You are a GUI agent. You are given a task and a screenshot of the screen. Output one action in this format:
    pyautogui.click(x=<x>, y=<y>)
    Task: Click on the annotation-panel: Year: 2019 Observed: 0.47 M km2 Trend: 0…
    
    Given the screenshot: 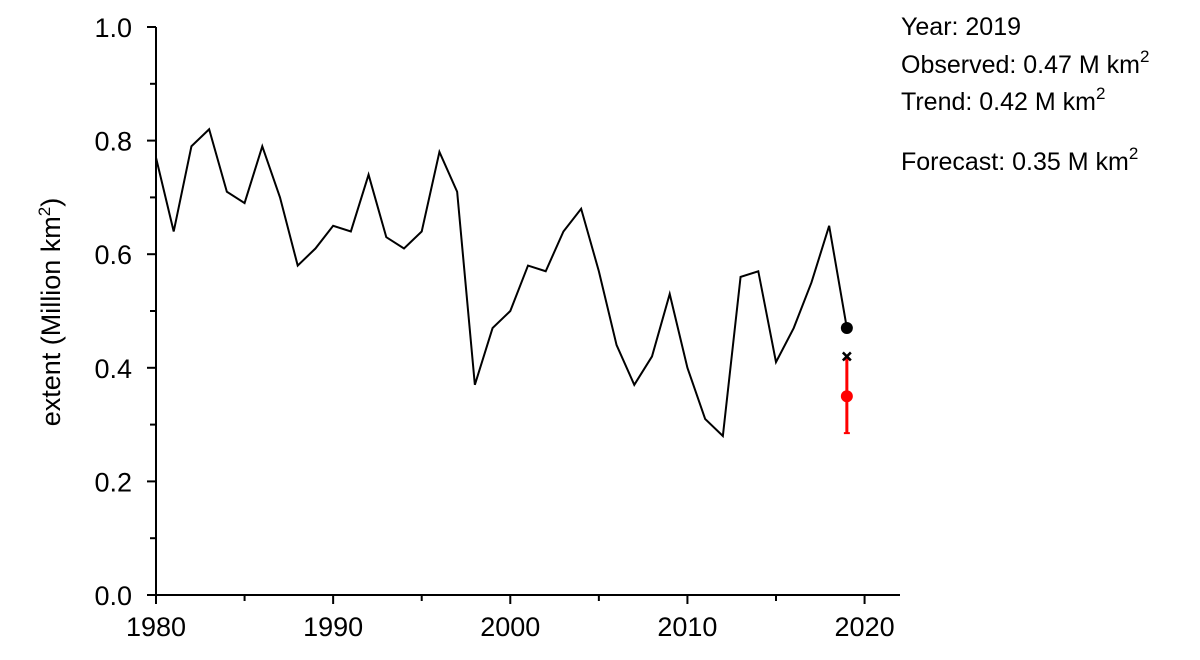 What is the action you would take?
    pyautogui.click(x=1025, y=94)
    